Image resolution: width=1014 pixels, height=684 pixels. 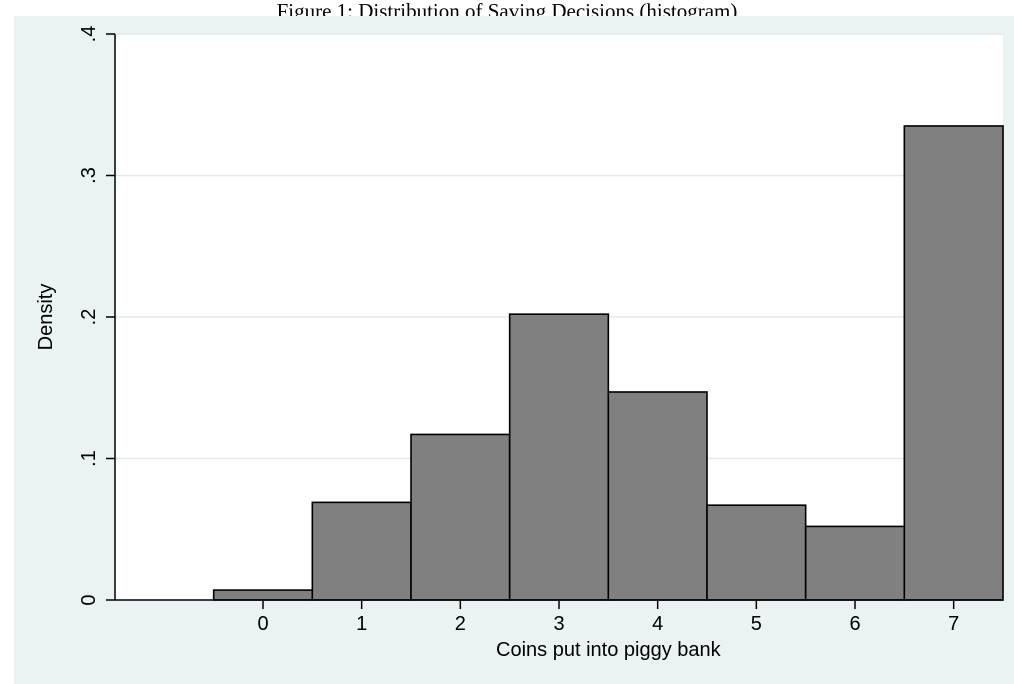 I want to click on x-axis-ticks: 0 1 2 3 4 5 6 7, so click(x=608, y=617).